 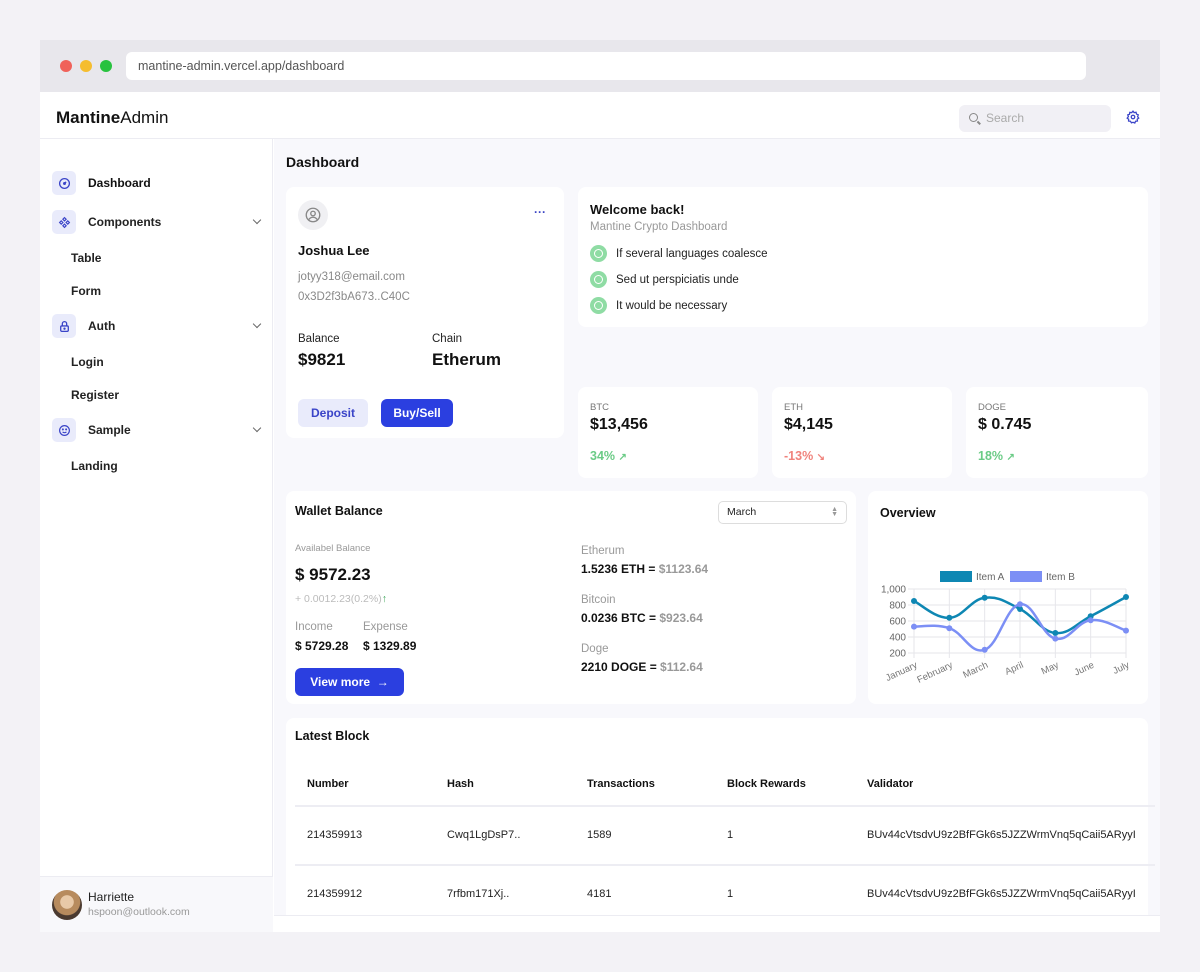 I want to click on sidebar-subitem-login: Login, so click(x=87, y=362).